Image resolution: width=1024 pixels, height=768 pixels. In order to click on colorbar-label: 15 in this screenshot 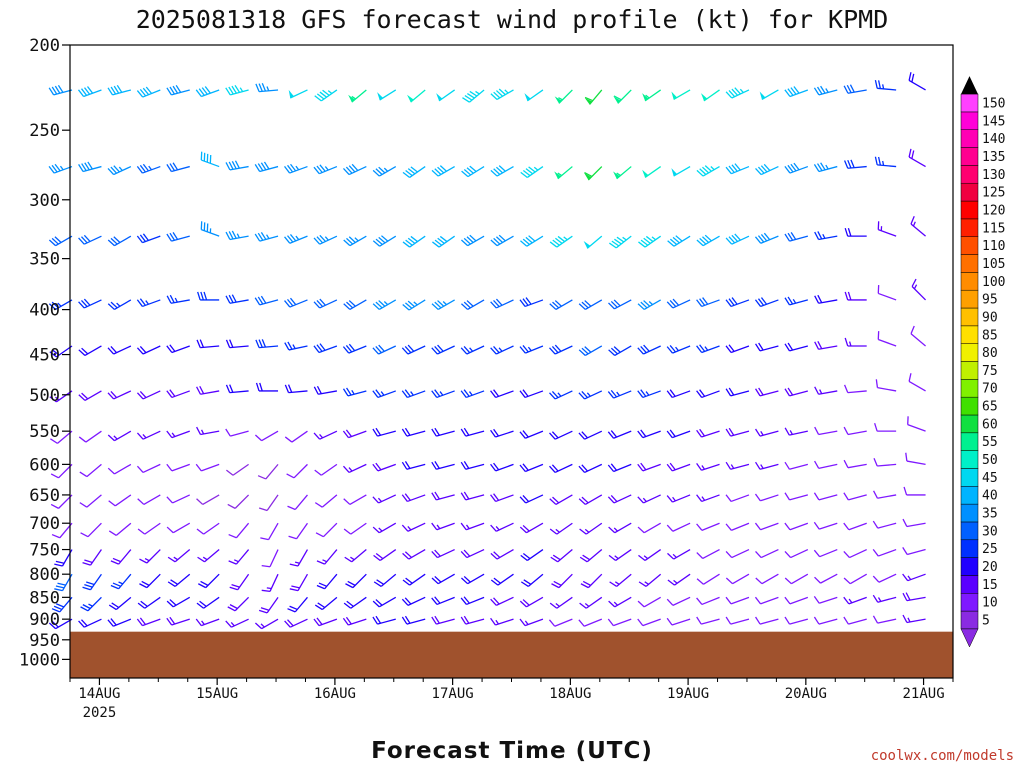, I will do `click(990, 585)`.